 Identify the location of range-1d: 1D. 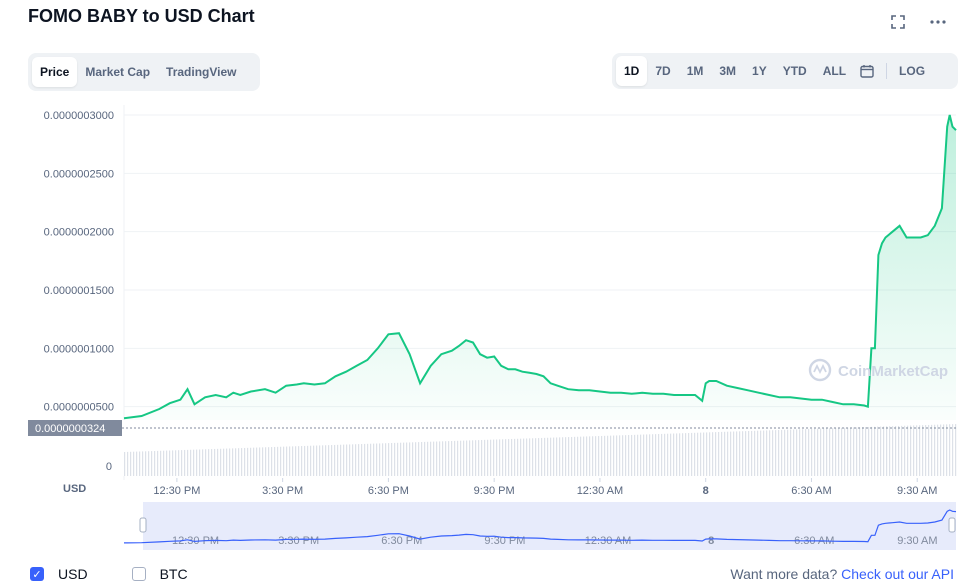
(632, 71).